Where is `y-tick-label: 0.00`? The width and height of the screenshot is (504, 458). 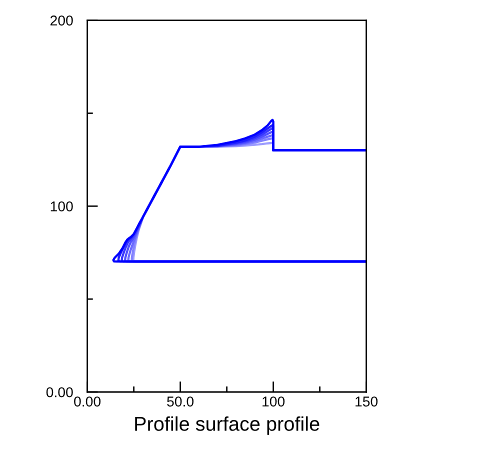
y-tick-label: 0.00 is located at coordinates (59, 392).